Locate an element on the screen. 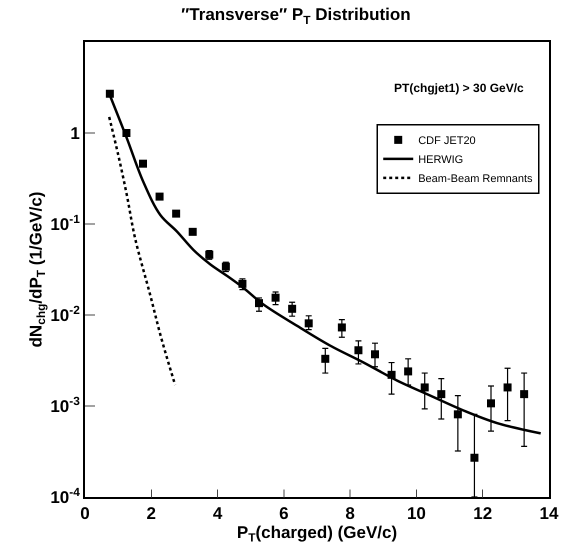  x-tick-label: 0 is located at coordinates (85, 514).